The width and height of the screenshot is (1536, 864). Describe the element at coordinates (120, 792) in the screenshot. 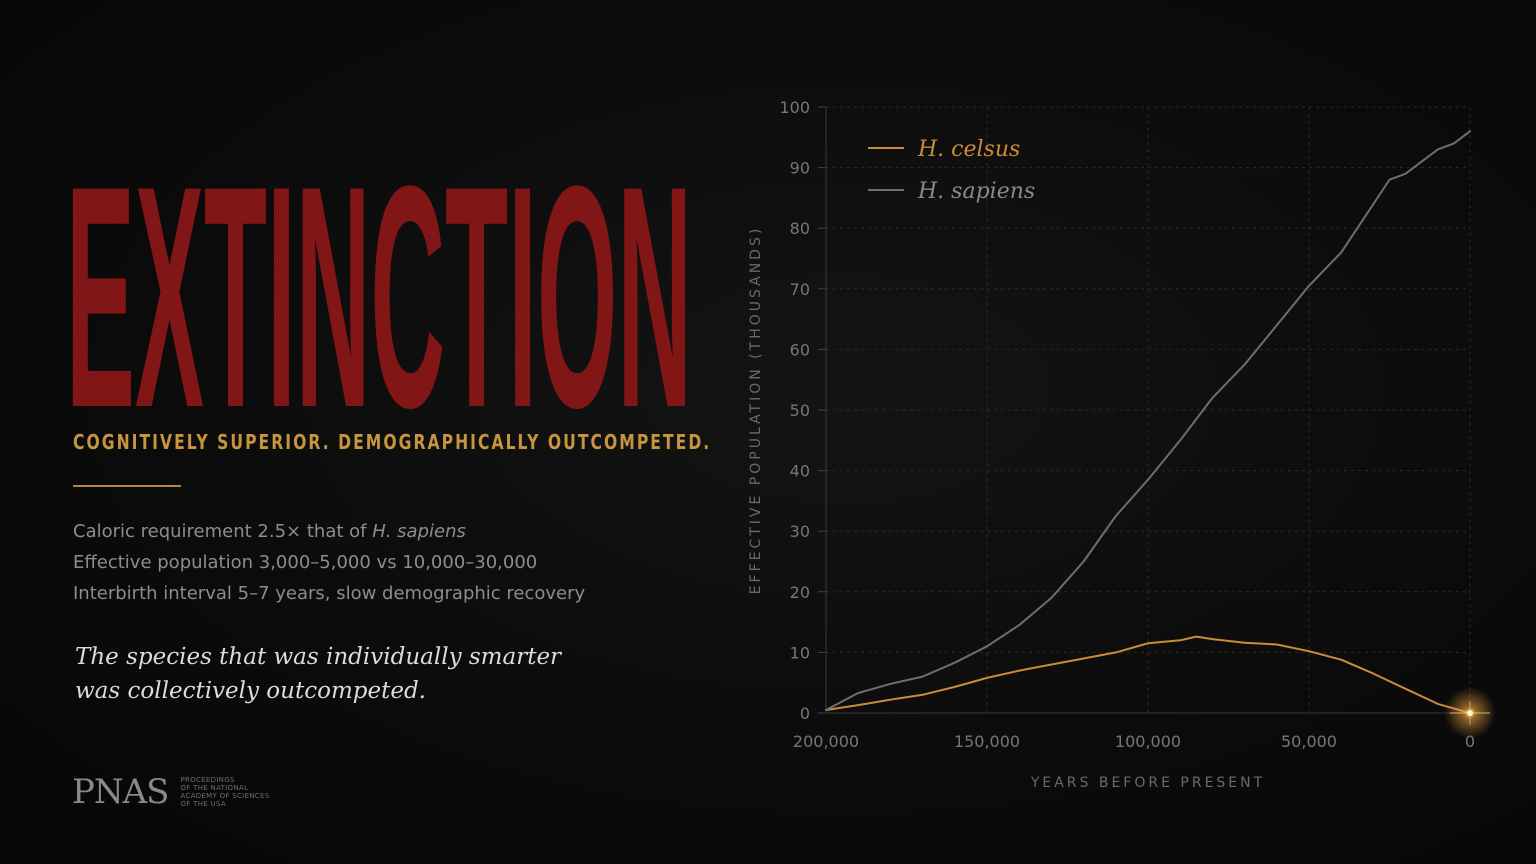

I see `pnas-wordmark: PNAS` at that location.